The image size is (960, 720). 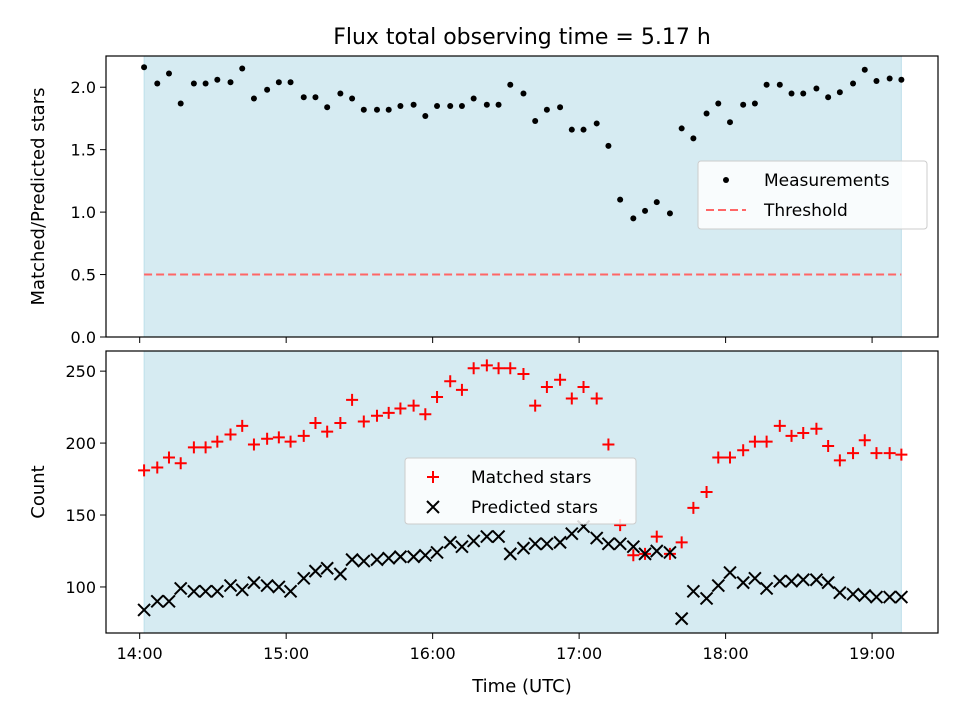 What do you see at coordinates (83, 150) in the screenshot?
I see `y-tick-label: 1.5` at bounding box center [83, 150].